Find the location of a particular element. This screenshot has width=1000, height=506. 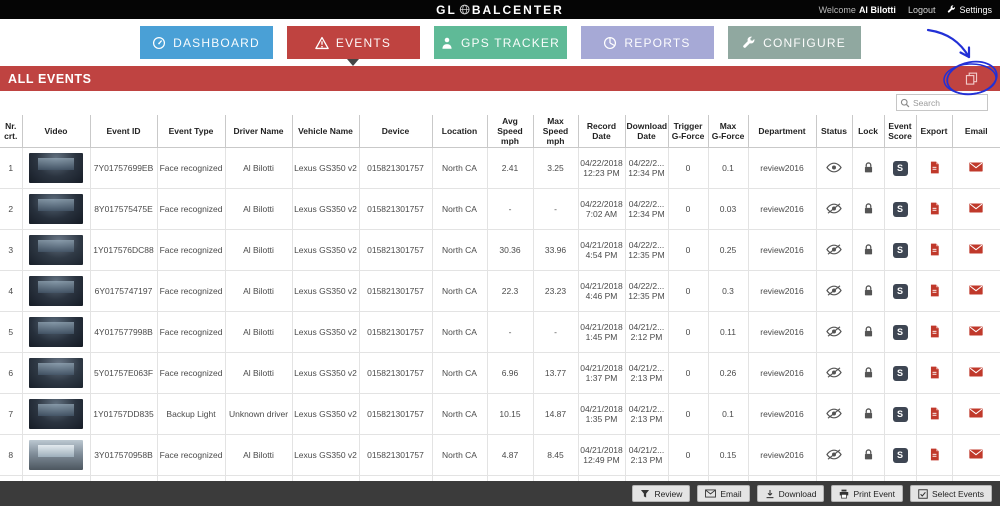

tab-dashboard: DASHBOARD is located at coordinates (206, 42).